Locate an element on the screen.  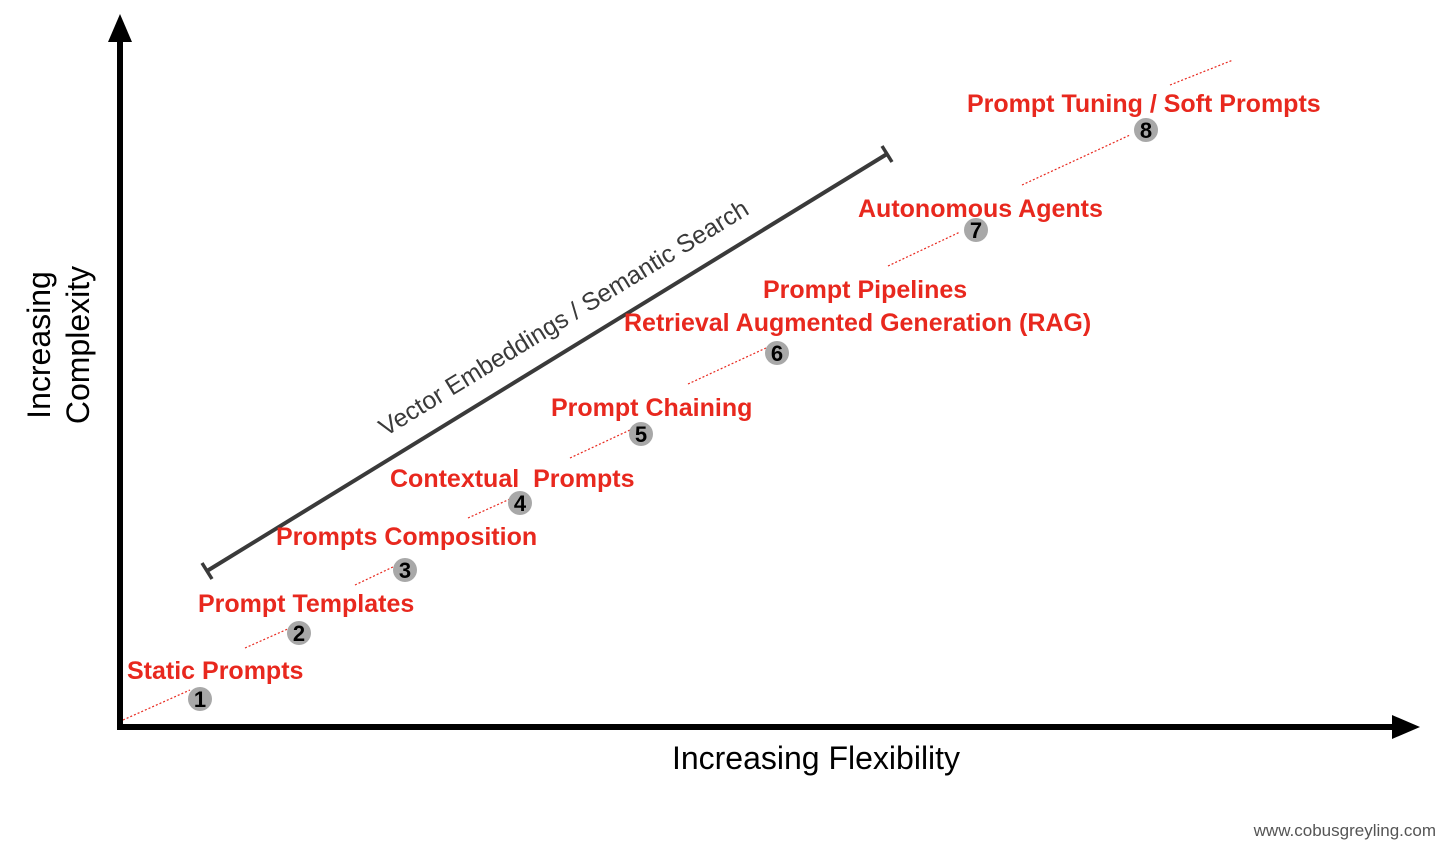
x-axis-label: Increasing Flexibility is located at coordinates (816, 758).